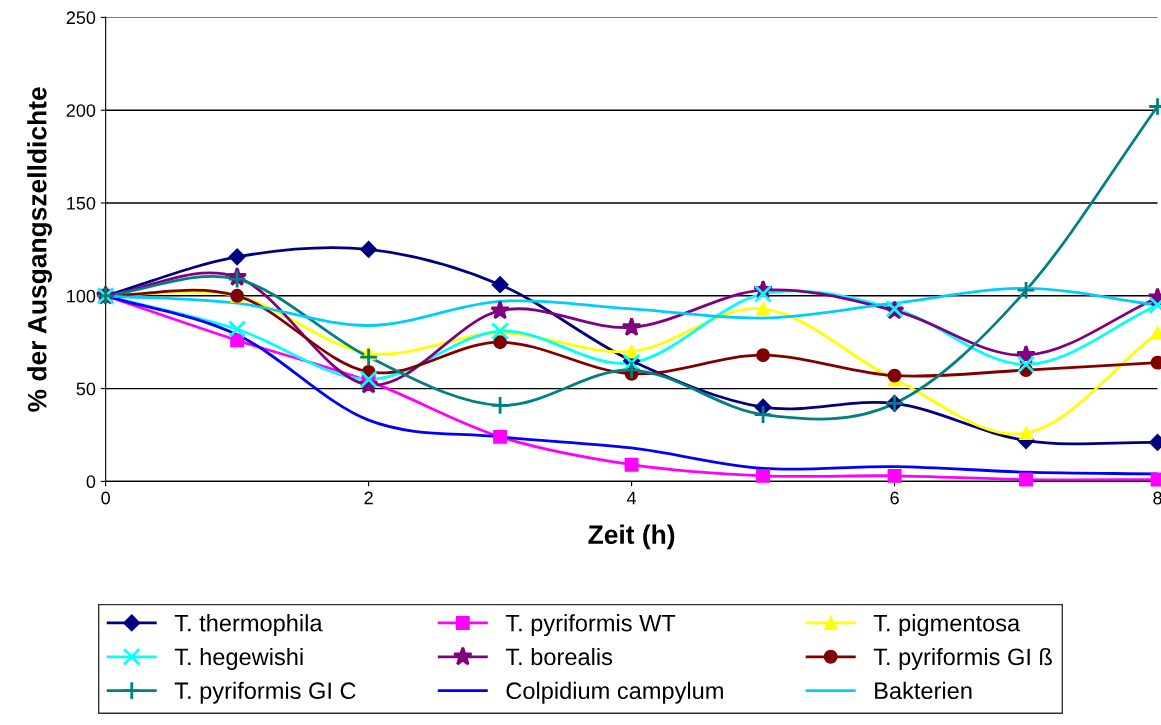 This screenshot has height=725, width=1161. What do you see at coordinates (81, 18) in the screenshot?
I see `y-tick-label: 250` at bounding box center [81, 18].